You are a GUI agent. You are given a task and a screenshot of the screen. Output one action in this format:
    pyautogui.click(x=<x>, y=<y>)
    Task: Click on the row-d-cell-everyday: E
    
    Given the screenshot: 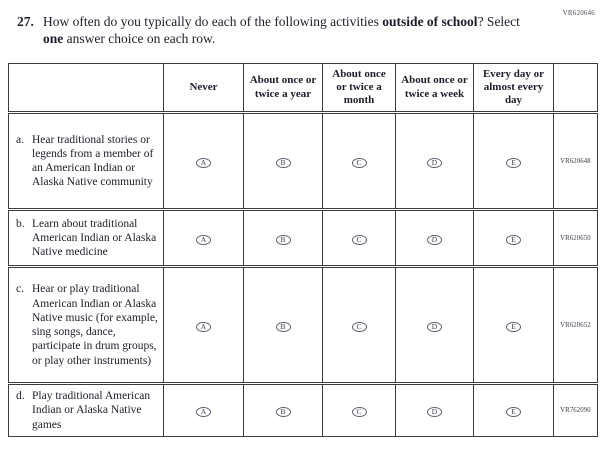 What is the action you would take?
    pyautogui.click(x=513, y=409)
    